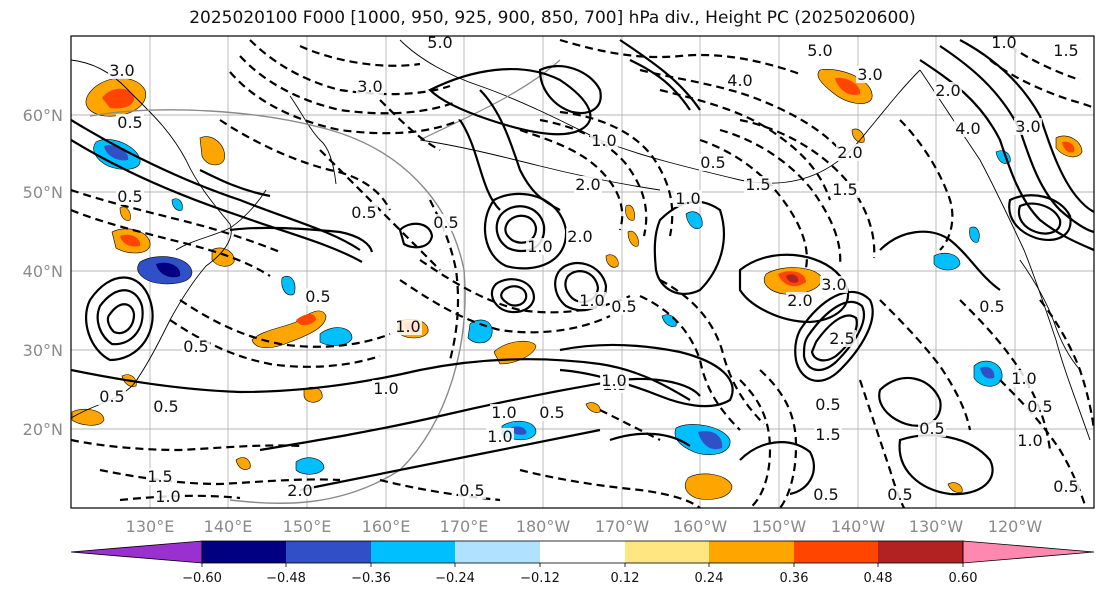  What do you see at coordinates (150, 526) in the screenshot?
I see `longitude-label: 130°E` at bounding box center [150, 526].